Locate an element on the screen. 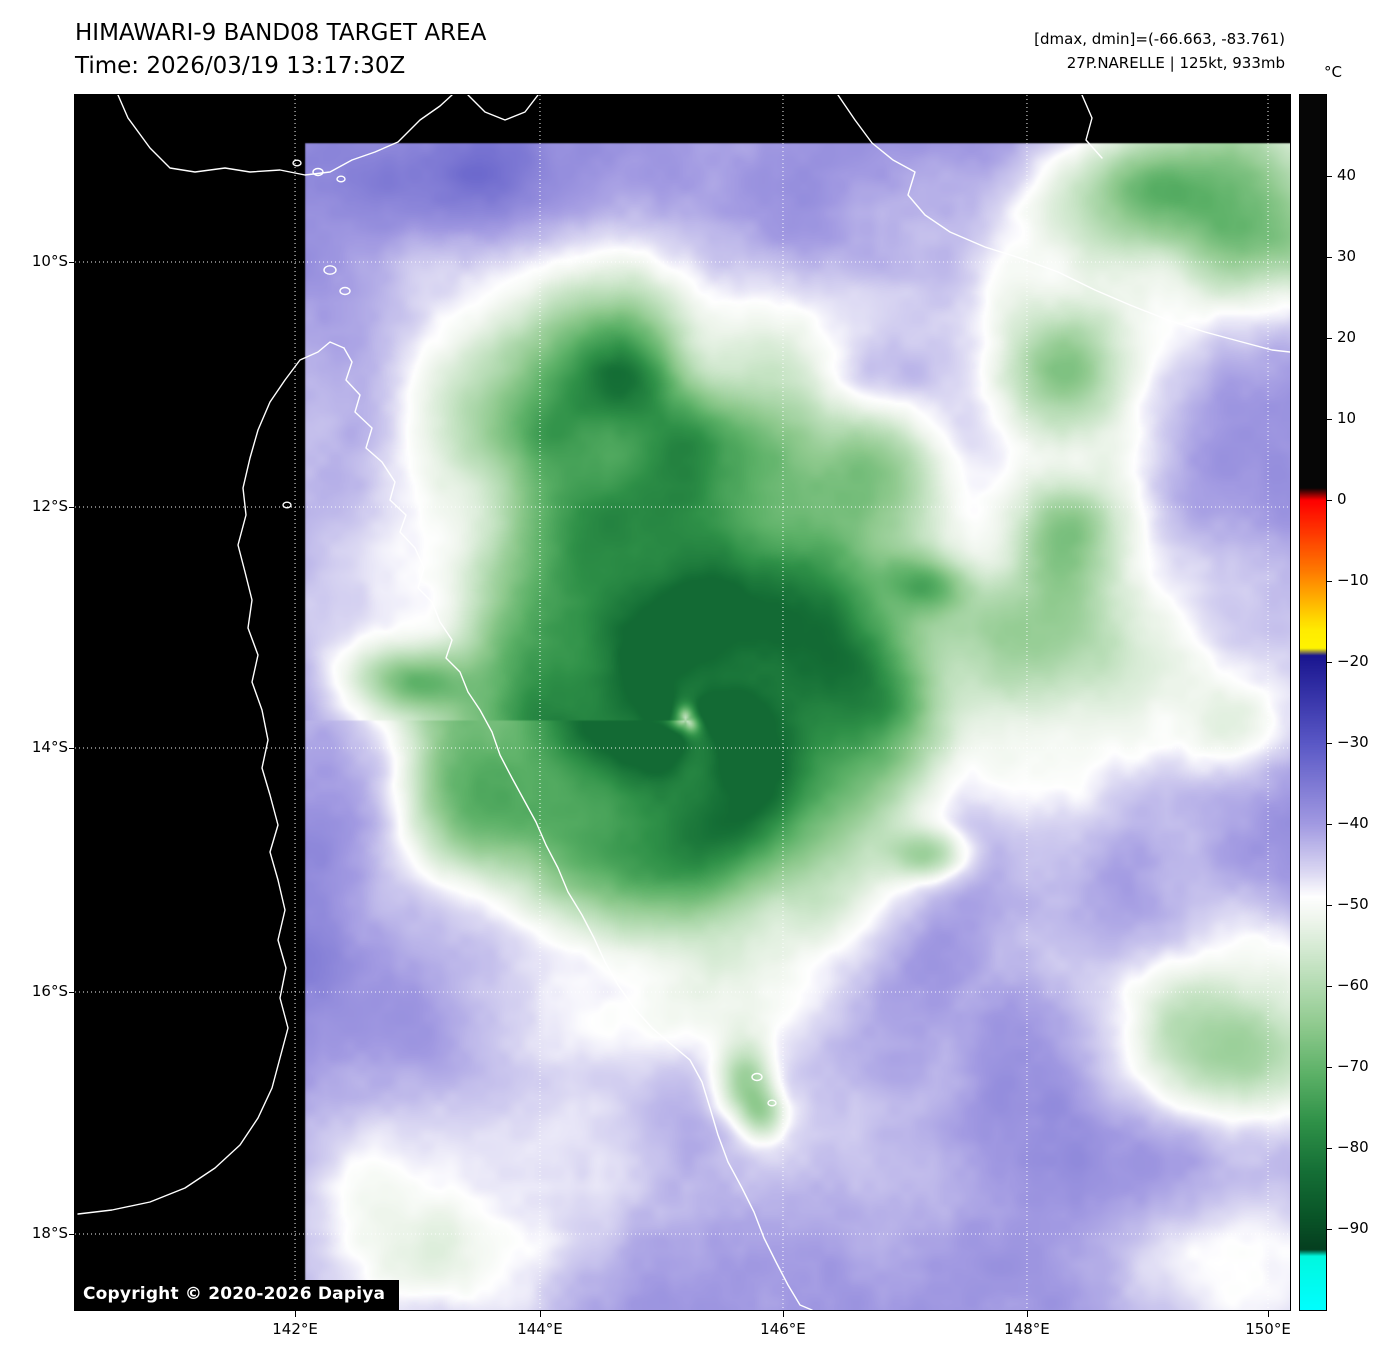 This screenshot has height=1359, width=1388. colorbar-tick-label: 20 is located at coordinates (1347, 337).